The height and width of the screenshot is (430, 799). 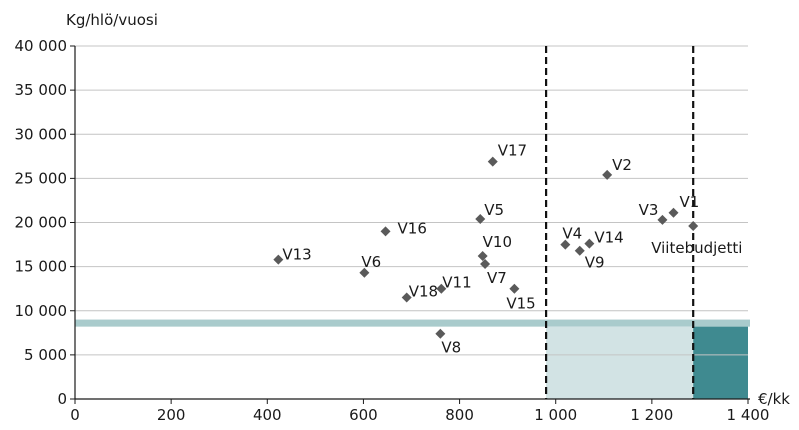 What do you see at coordinates (565, 244) in the screenshot?
I see `point-v4` at bounding box center [565, 244].